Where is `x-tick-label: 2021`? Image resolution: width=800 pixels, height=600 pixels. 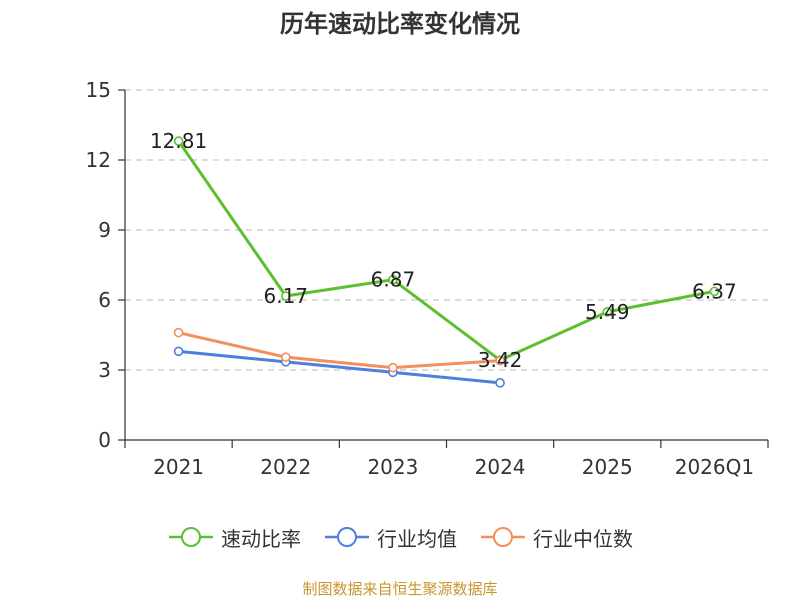 x-tick-label: 2021 is located at coordinates (178, 467).